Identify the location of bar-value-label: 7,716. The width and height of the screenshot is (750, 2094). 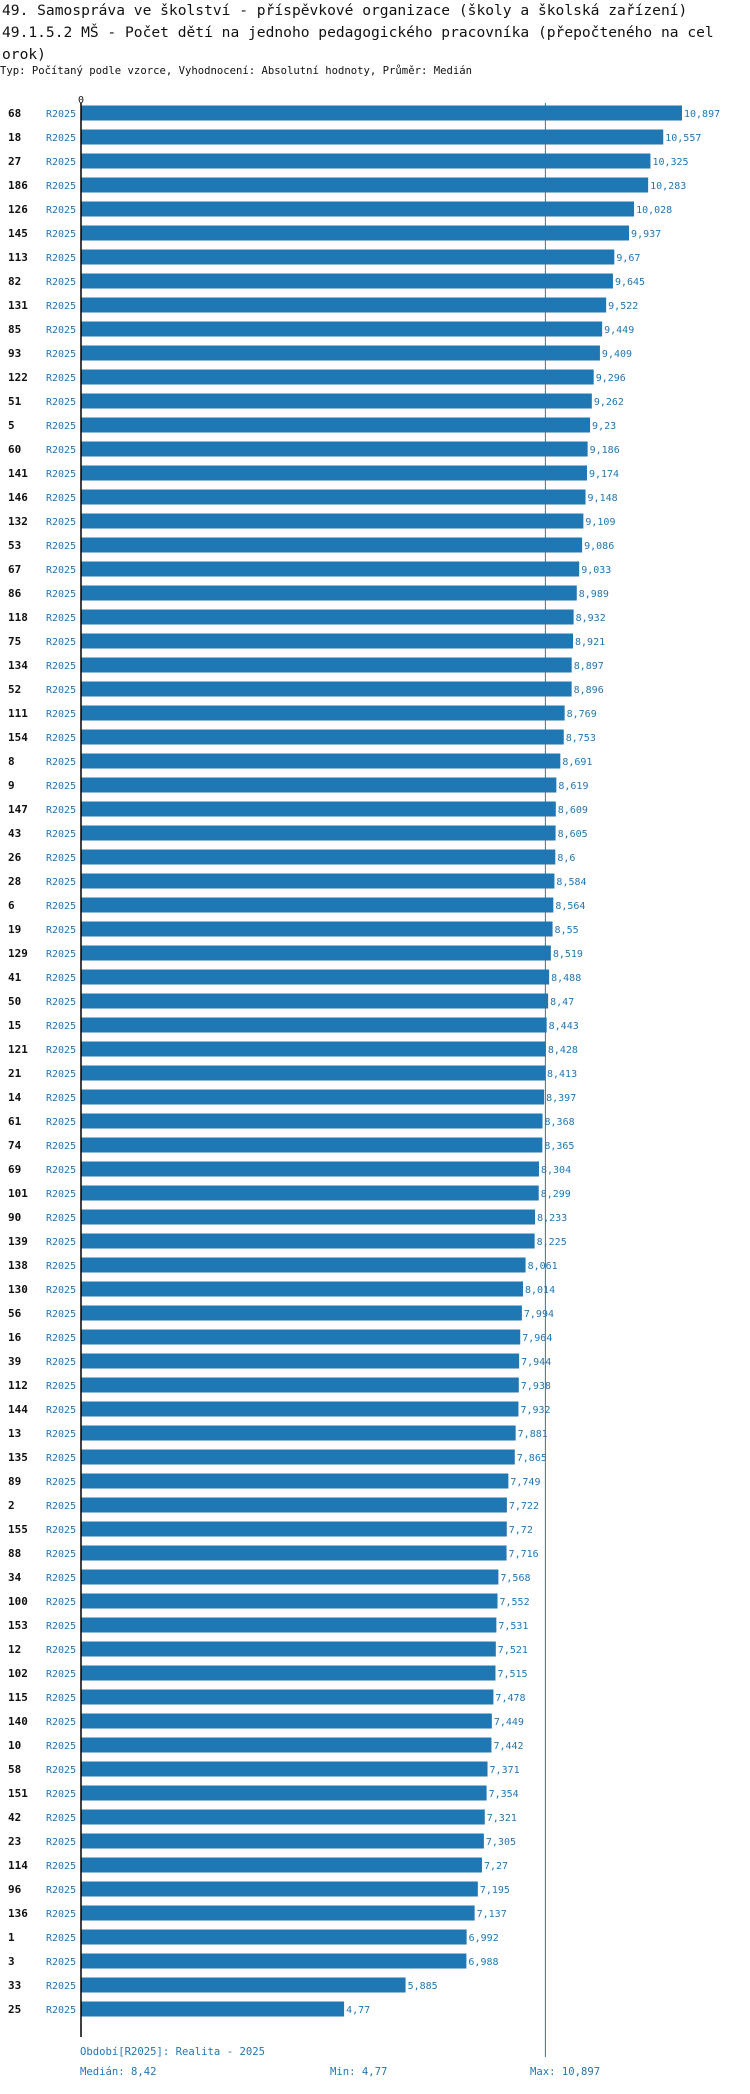
(524, 1554).